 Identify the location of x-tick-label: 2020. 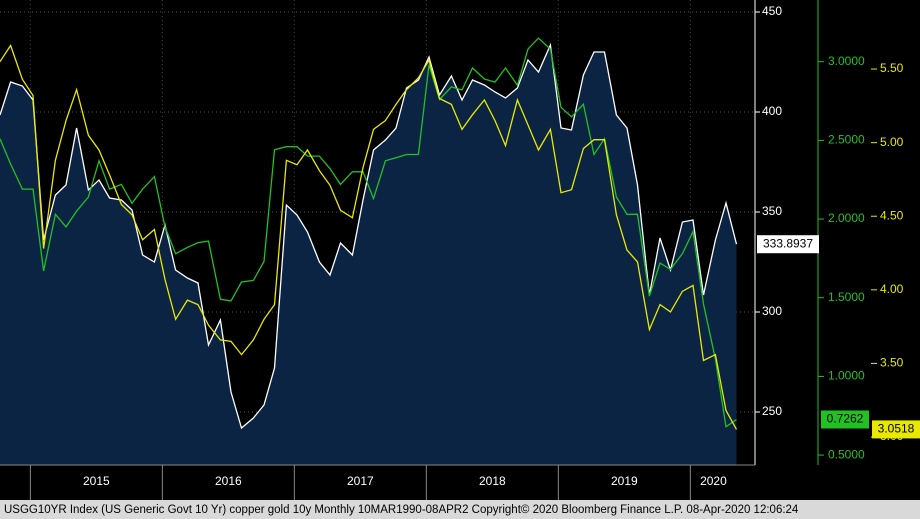
(713, 481).